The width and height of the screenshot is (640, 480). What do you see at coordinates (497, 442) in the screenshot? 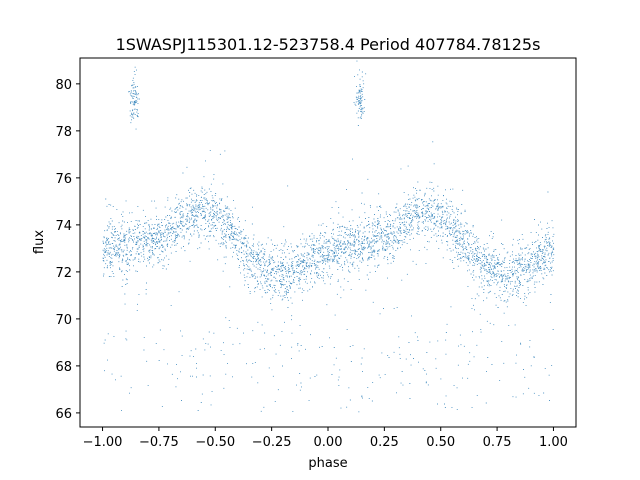
I see `x-tick-label: 0.75` at bounding box center [497, 442].